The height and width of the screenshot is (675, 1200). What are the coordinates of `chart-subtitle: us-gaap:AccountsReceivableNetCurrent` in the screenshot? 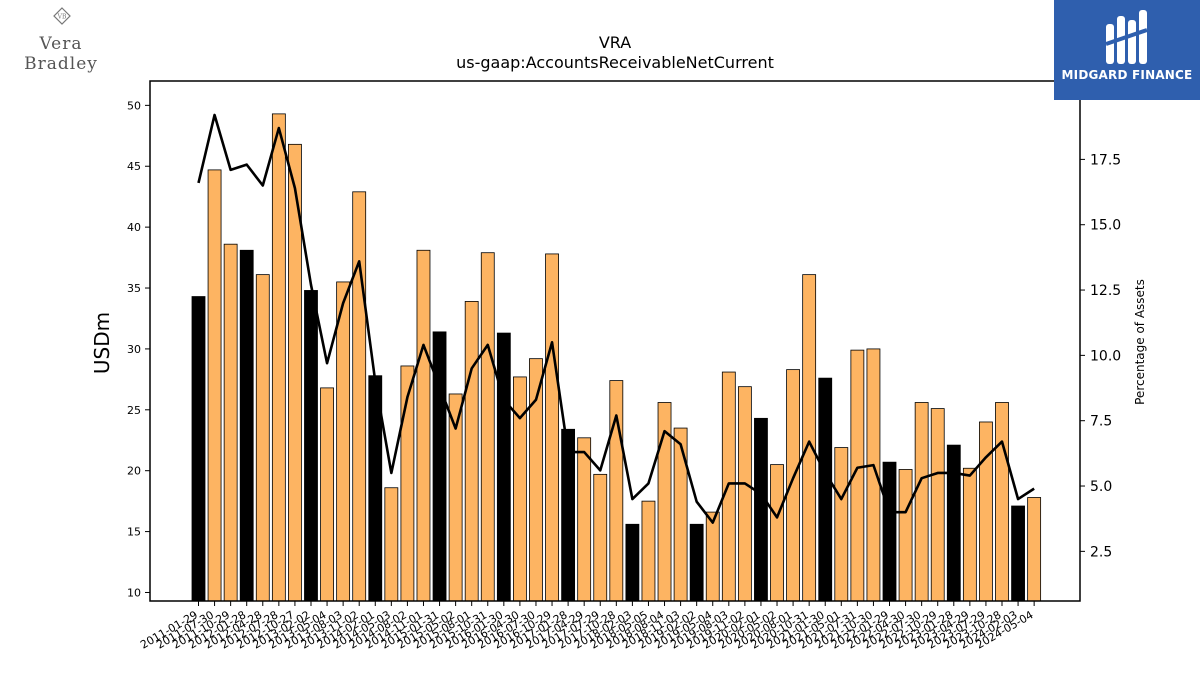 It's located at (615, 62).